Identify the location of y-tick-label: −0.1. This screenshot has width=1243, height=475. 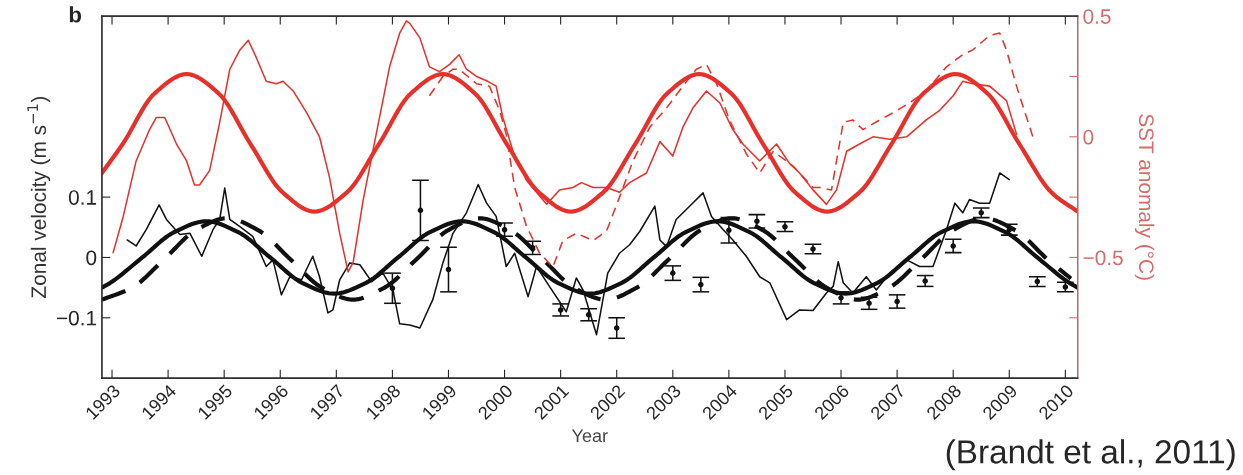
(76, 318).